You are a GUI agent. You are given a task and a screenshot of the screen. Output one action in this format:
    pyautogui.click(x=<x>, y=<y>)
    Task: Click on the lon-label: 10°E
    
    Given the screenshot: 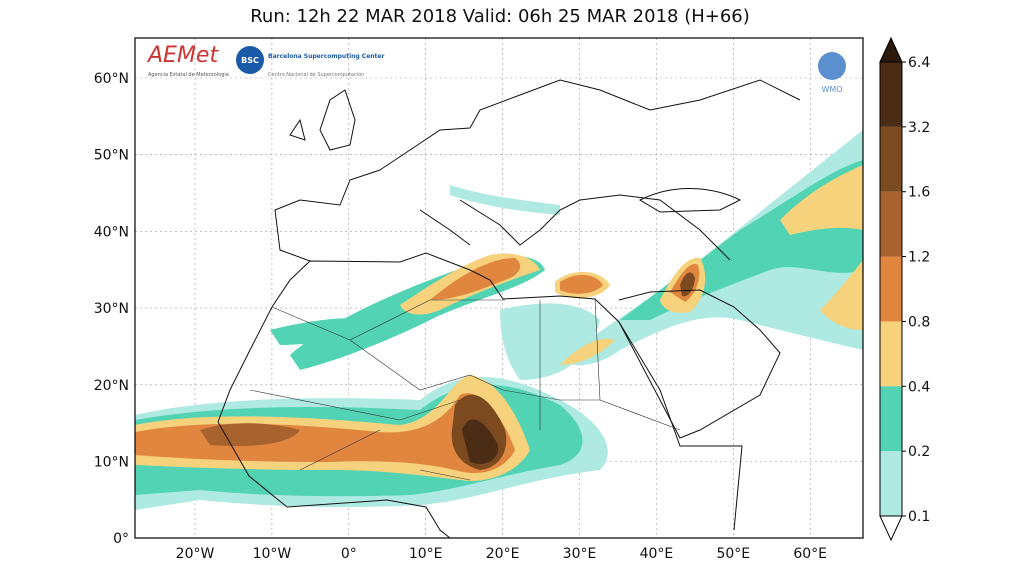 What is the action you would take?
    pyautogui.click(x=426, y=554)
    